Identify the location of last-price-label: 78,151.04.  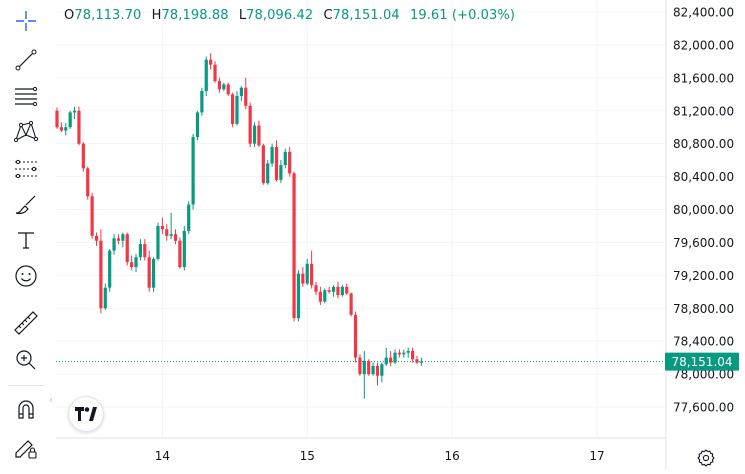
(701, 362).